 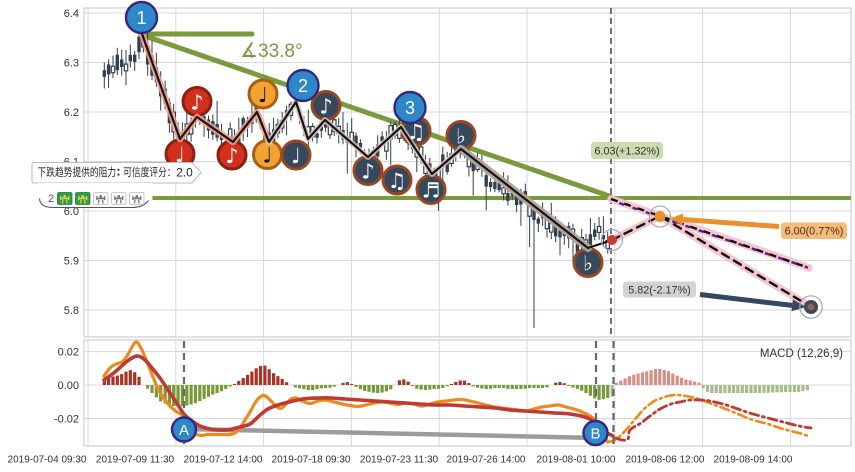 What do you see at coordinates (184, 430) in the screenshot?
I see `svg-text: A` at bounding box center [184, 430].